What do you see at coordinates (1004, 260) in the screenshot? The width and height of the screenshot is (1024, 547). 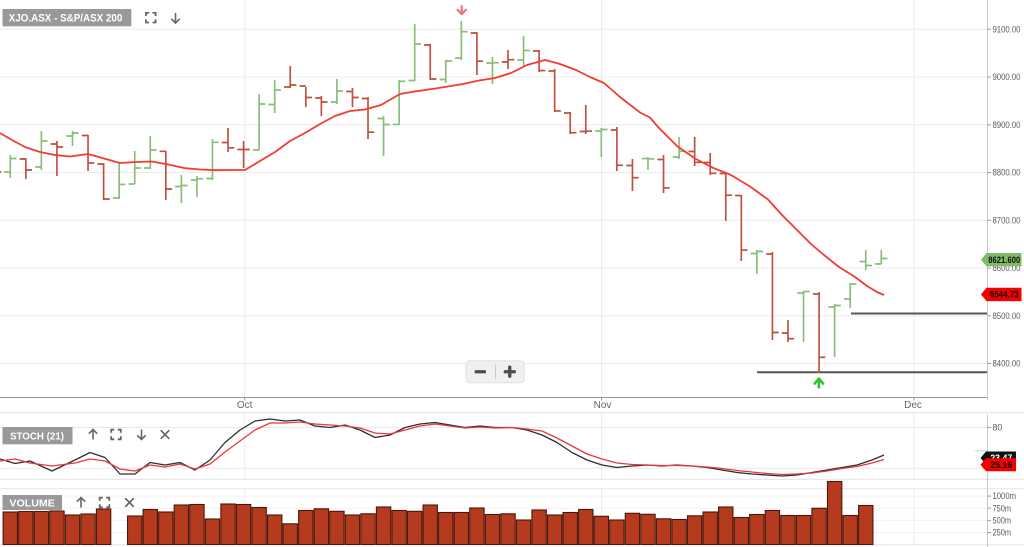 I see `svg-text: 8621.600` at bounding box center [1004, 260].